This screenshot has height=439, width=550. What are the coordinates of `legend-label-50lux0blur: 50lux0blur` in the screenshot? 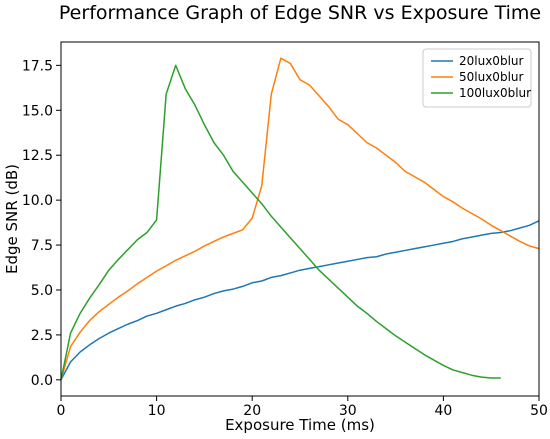 It's located at (491, 77).